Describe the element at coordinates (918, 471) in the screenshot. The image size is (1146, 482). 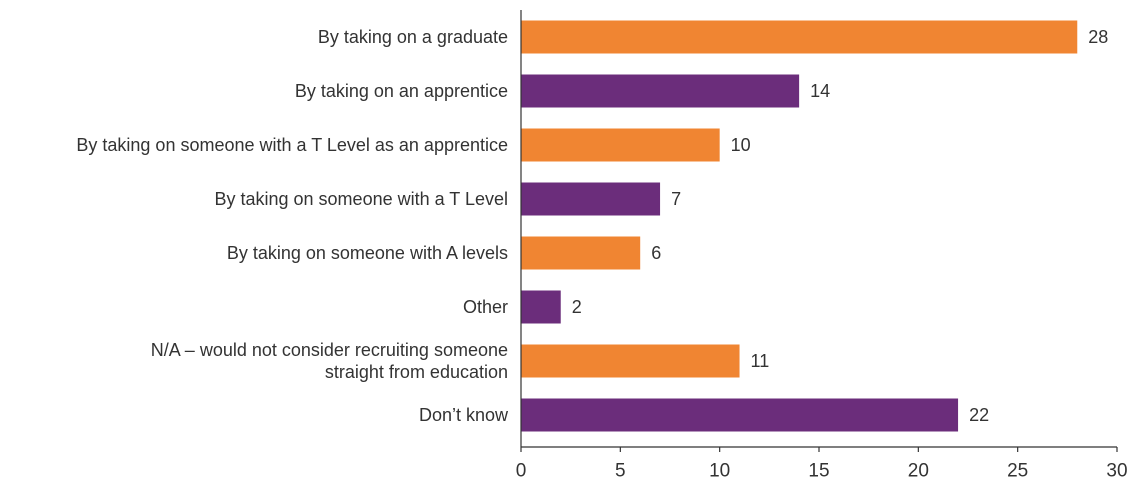
I see `x-tick-label: 20` at that location.